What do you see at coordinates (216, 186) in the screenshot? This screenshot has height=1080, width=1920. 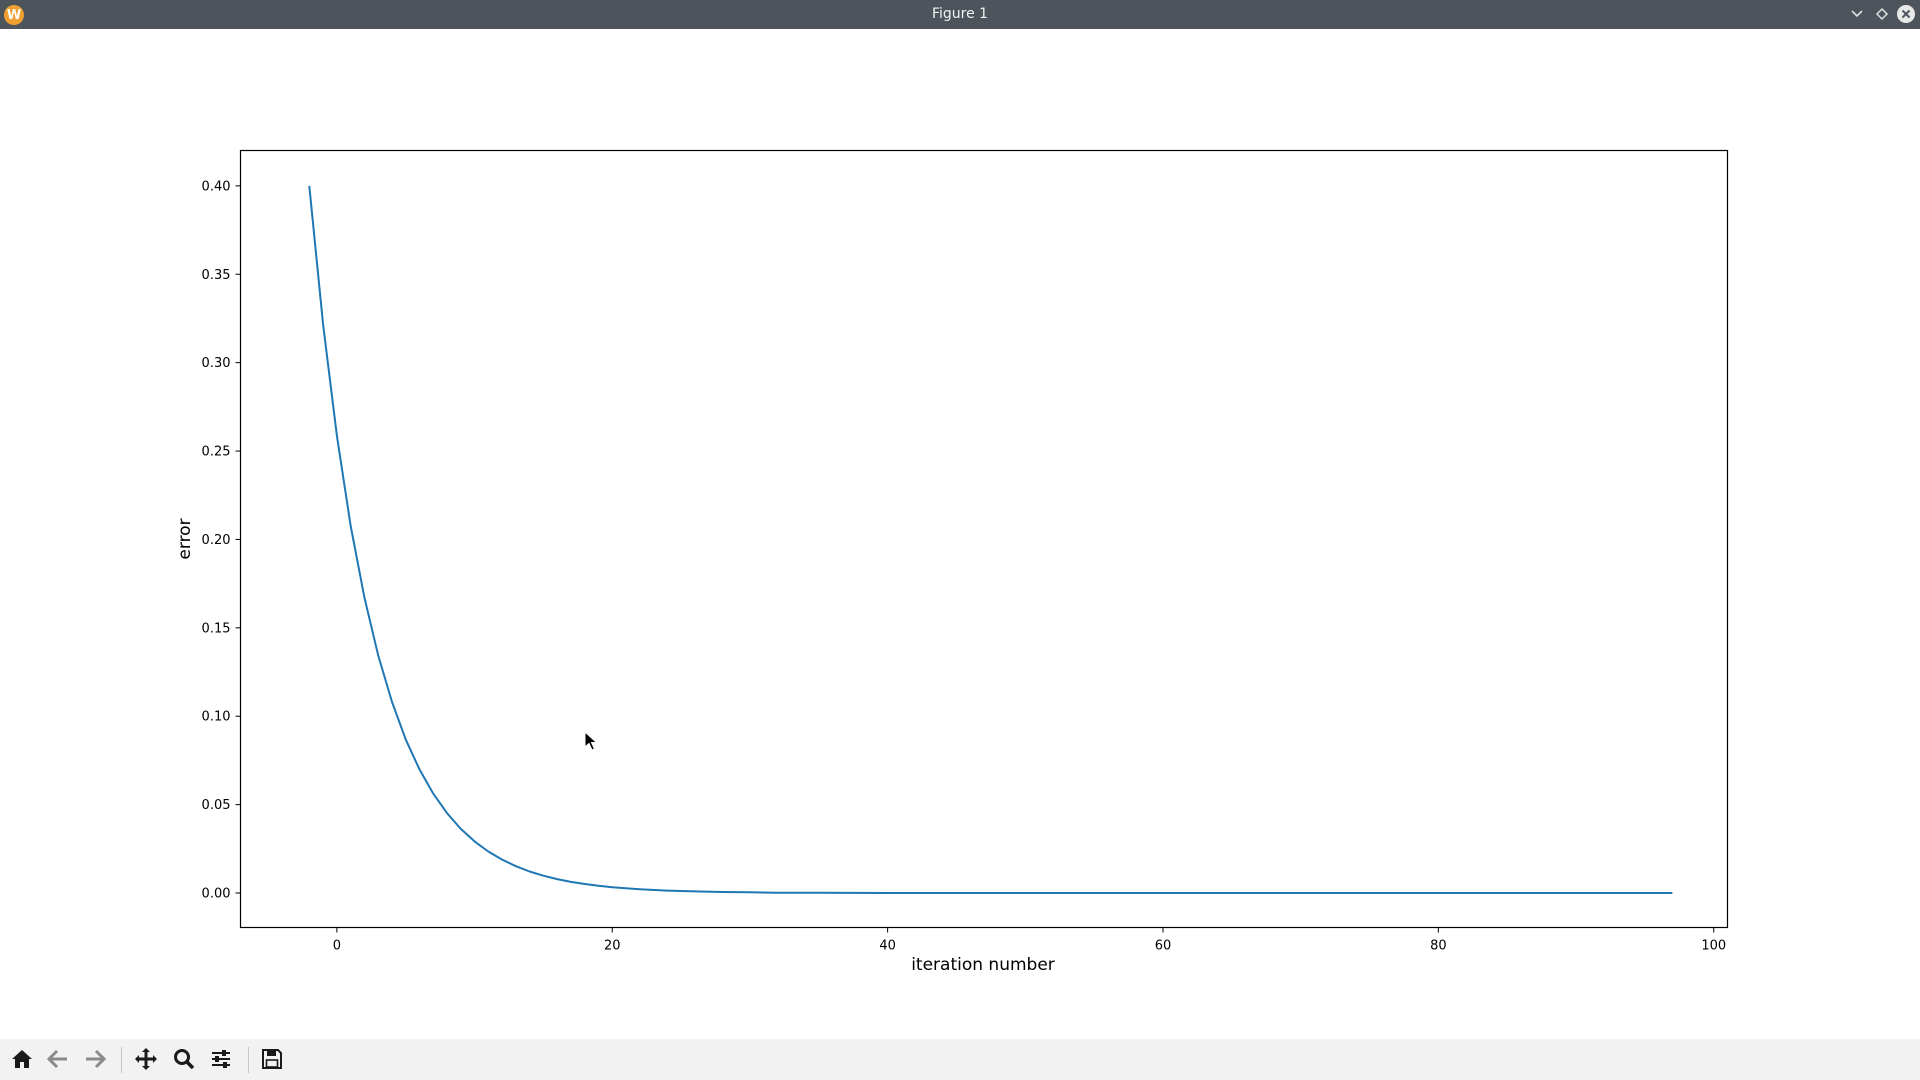 I see `y-tick-label: 0.40` at bounding box center [216, 186].